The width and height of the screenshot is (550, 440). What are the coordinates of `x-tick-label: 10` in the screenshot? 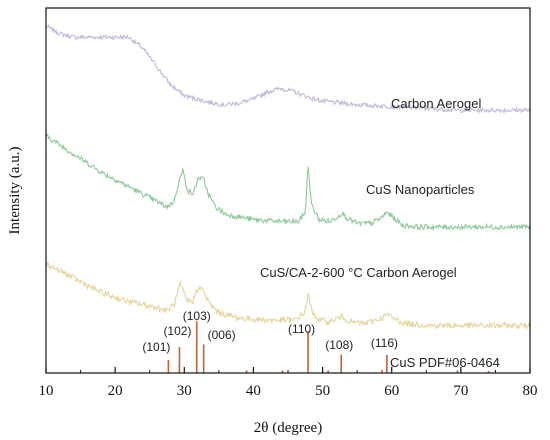 It's located at (46, 391).